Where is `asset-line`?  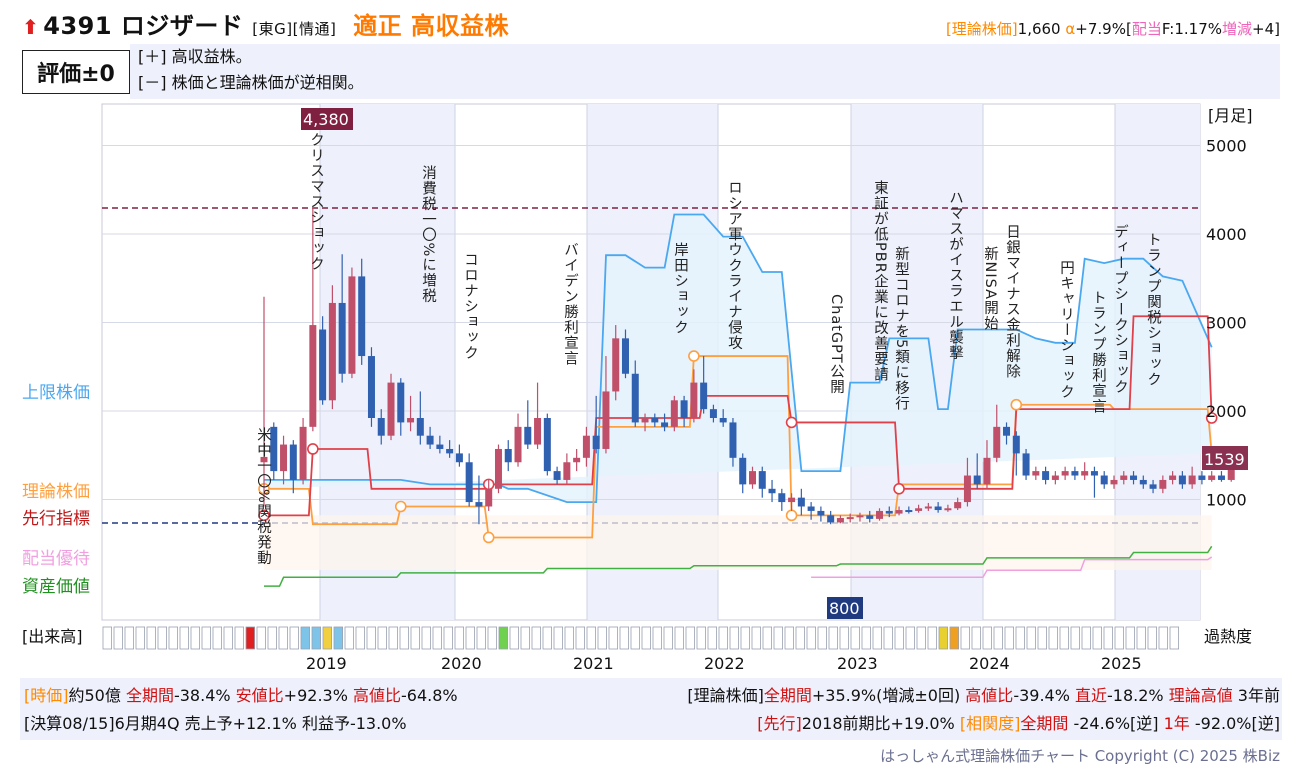
asset-line is located at coordinates (738, 566).